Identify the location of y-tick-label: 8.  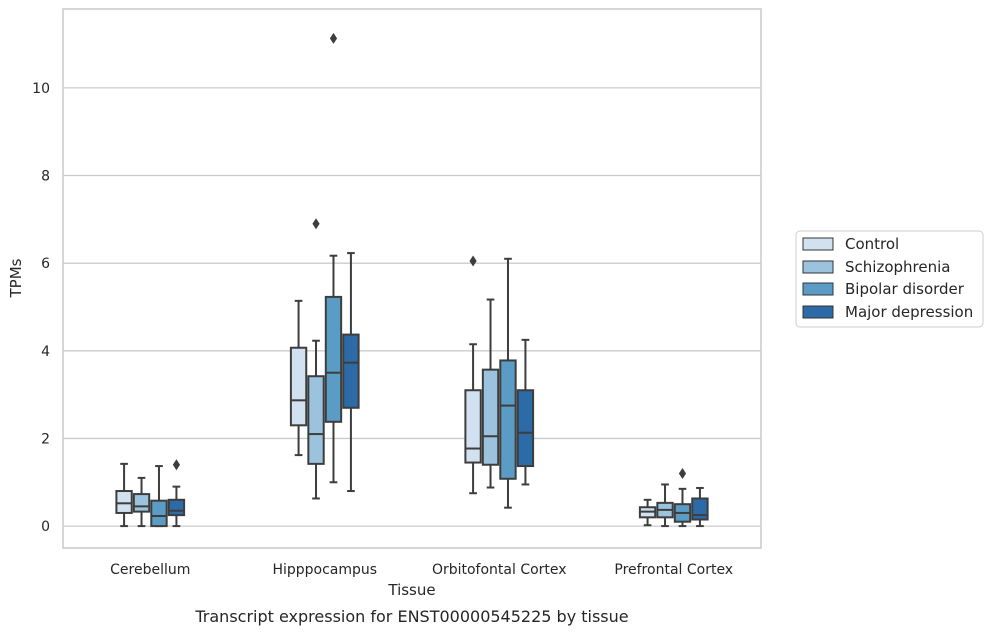
(45, 177).